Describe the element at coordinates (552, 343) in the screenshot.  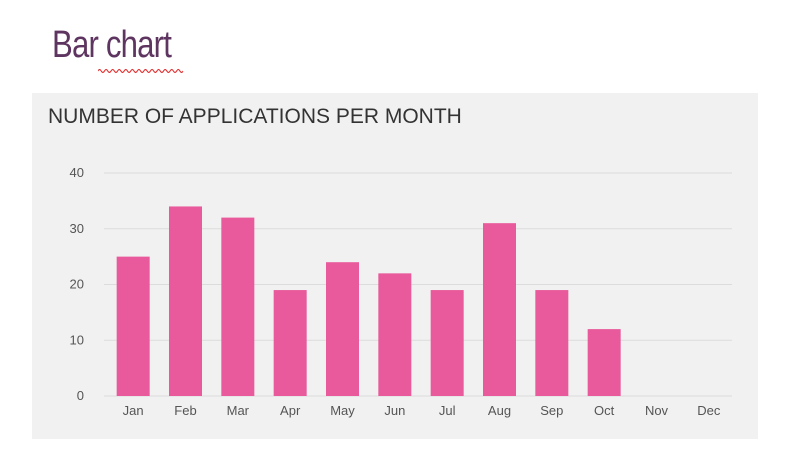
I see `bar-sep` at that location.